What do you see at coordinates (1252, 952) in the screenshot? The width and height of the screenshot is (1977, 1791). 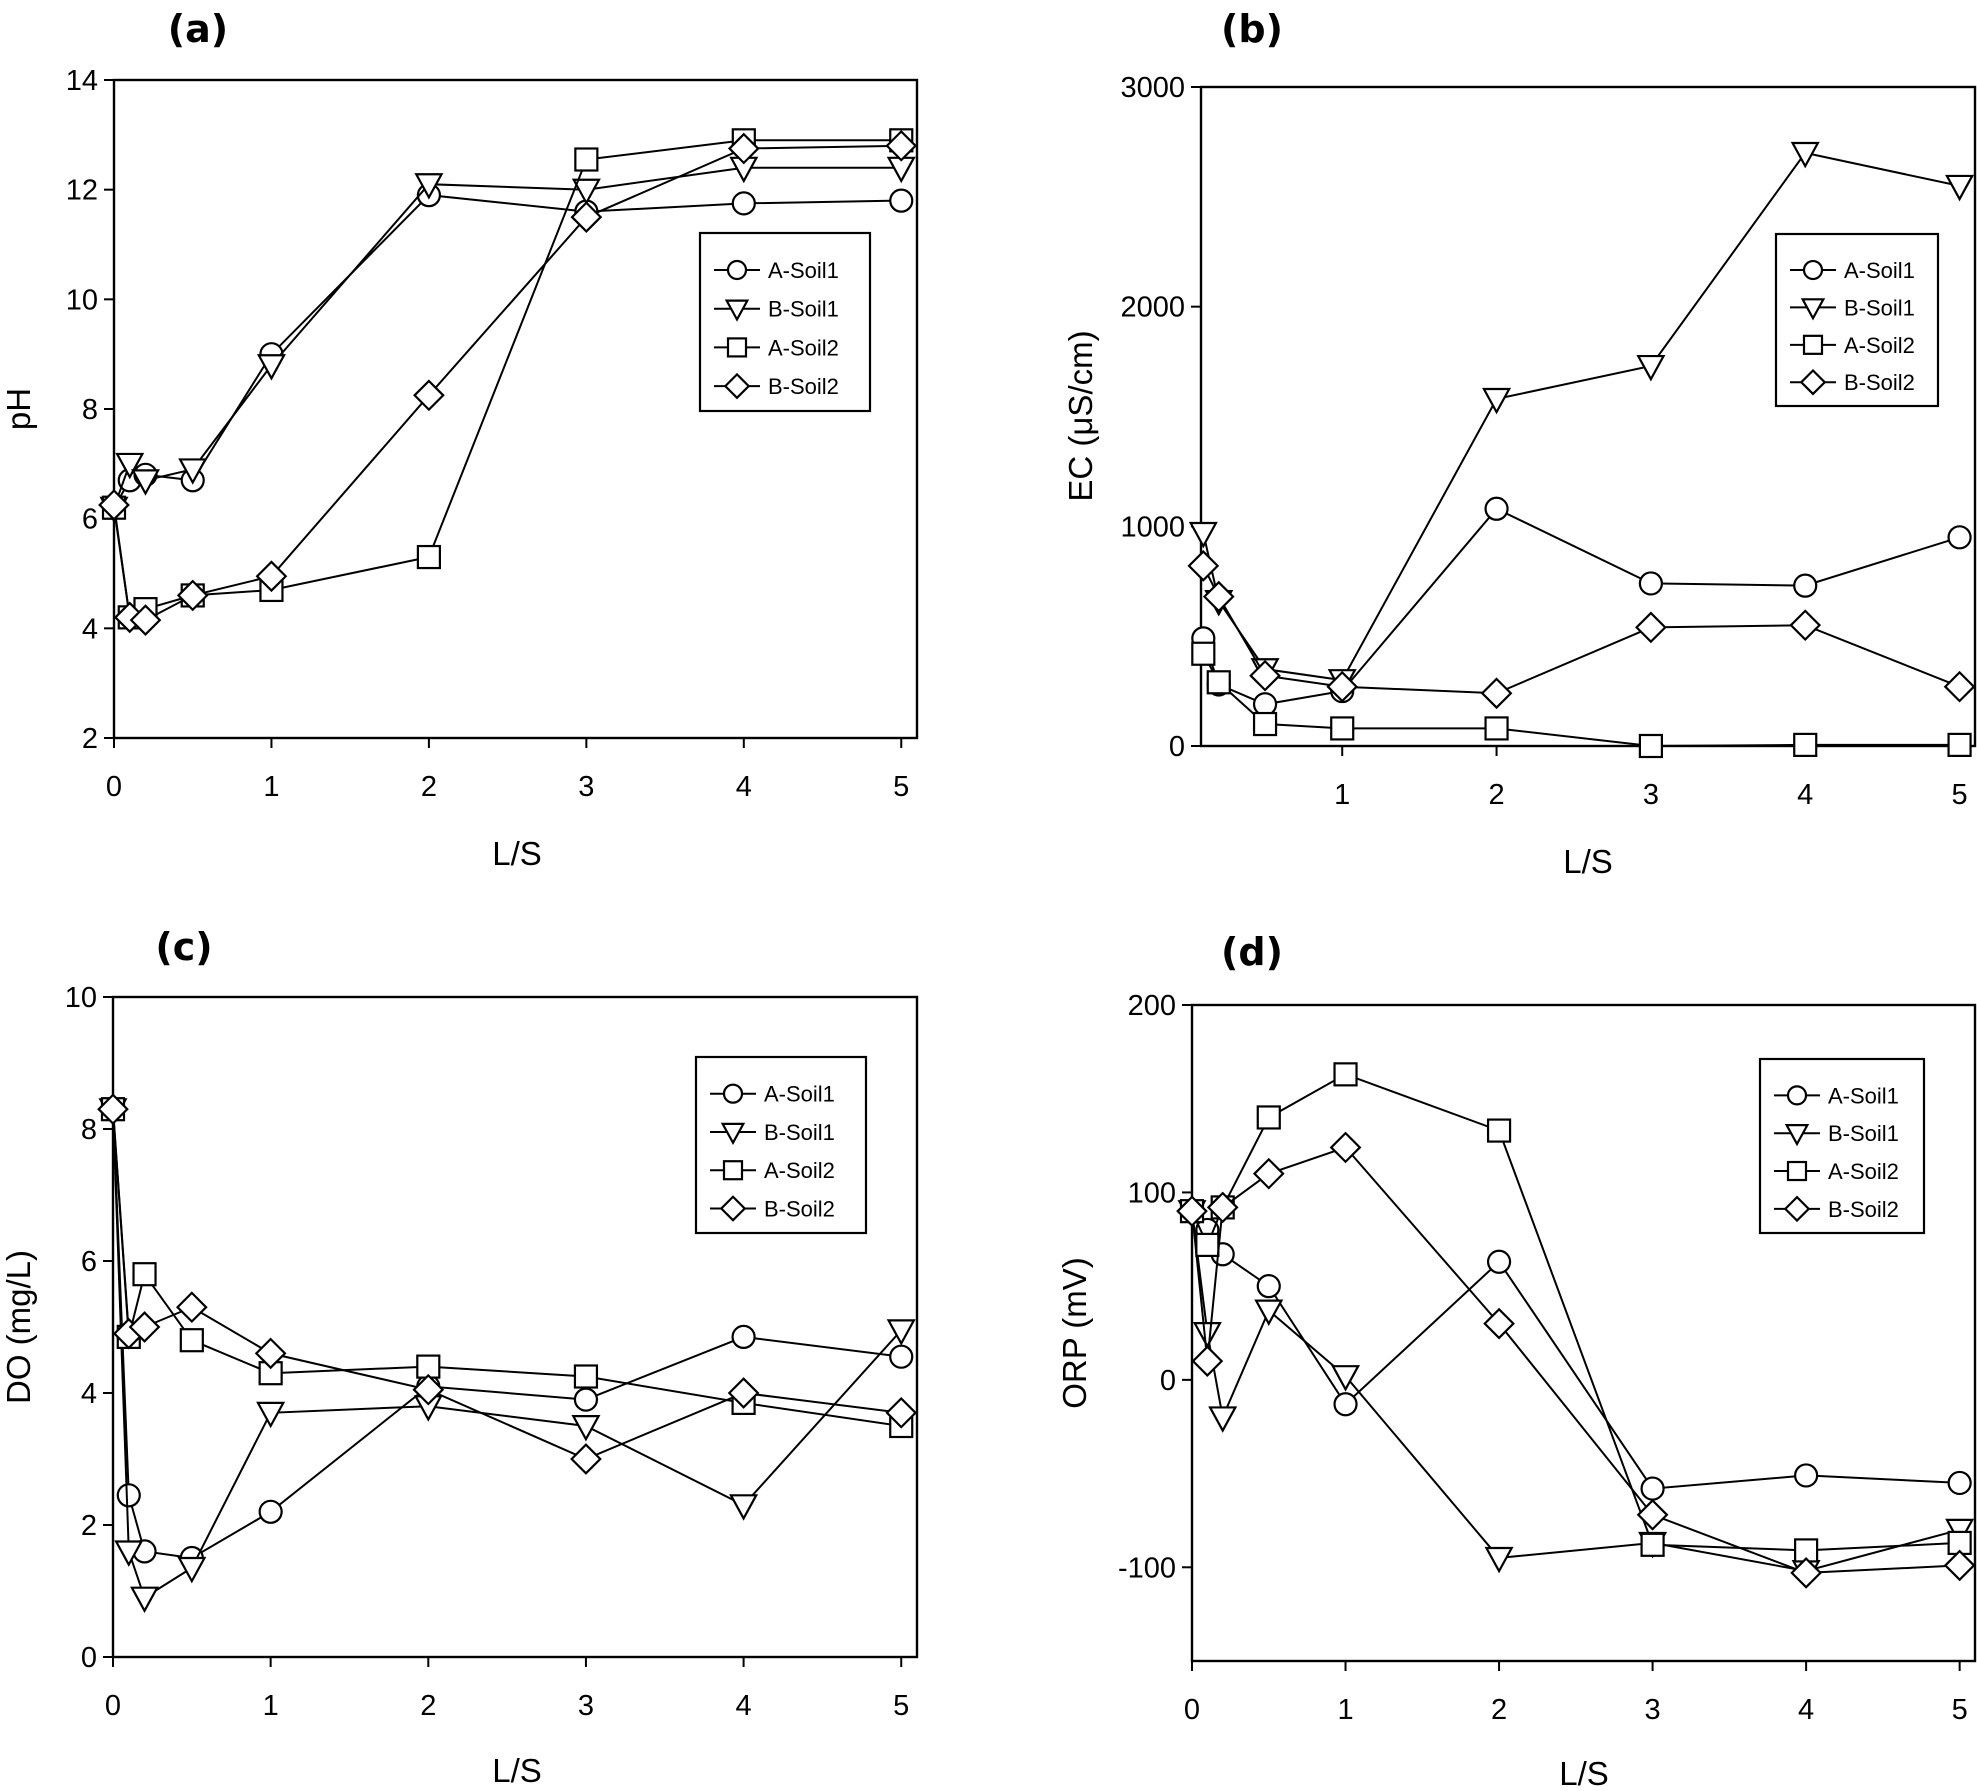 I see `panel-title: (d)` at bounding box center [1252, 952].